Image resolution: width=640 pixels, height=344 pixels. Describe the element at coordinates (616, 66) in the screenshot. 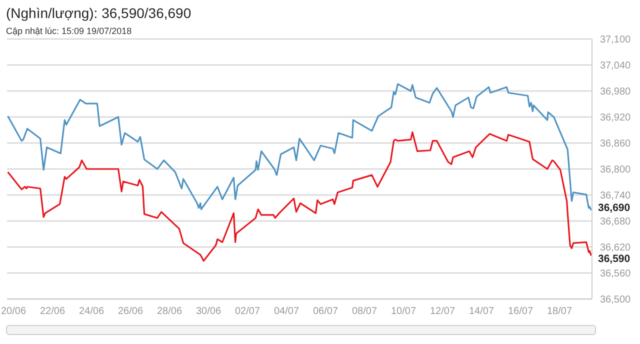

I see `y-tick-label: 37,040` at that location.